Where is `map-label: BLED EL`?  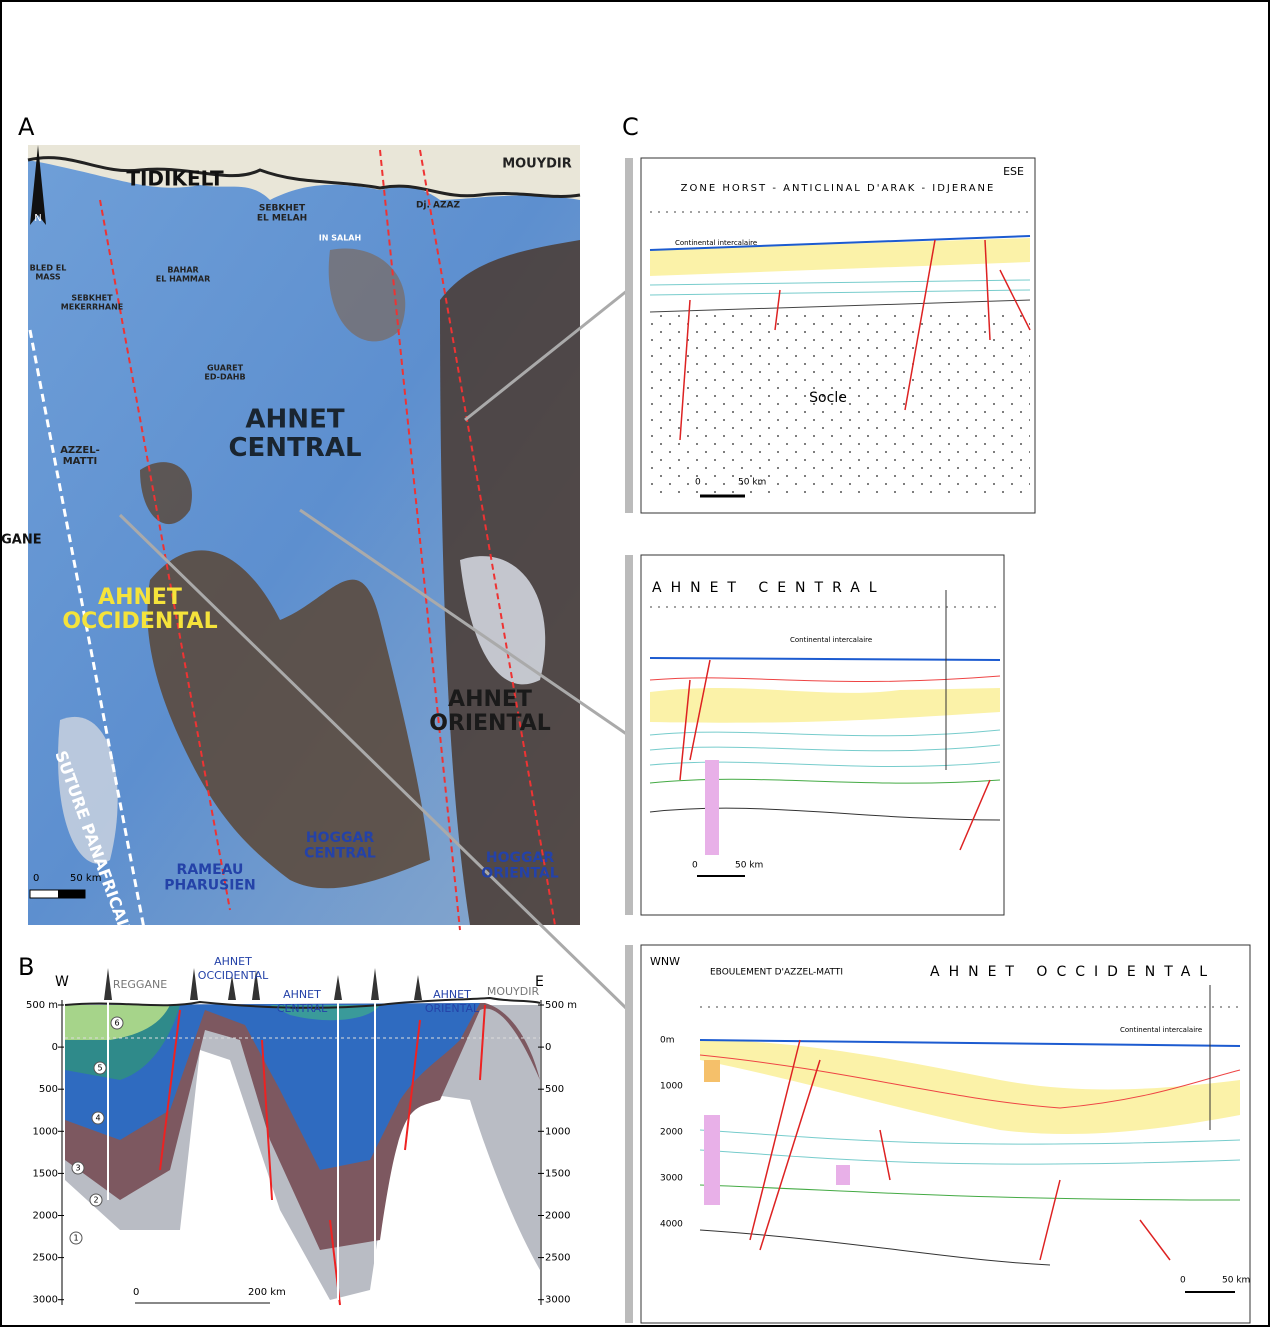
map-label: BLED EL is located at coordinates (48, 268).